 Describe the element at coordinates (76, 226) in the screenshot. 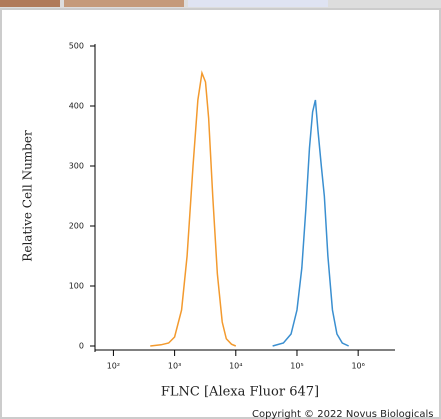

I see `y-tick-label: 200` at that location.